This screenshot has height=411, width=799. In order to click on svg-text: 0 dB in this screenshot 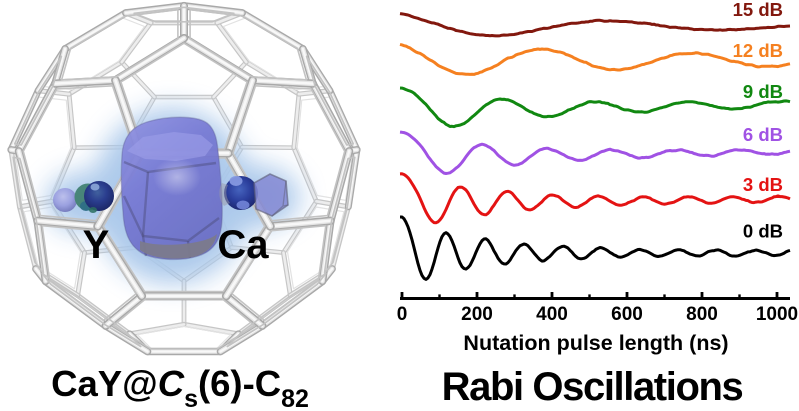, I will do `click(763, 231)`.